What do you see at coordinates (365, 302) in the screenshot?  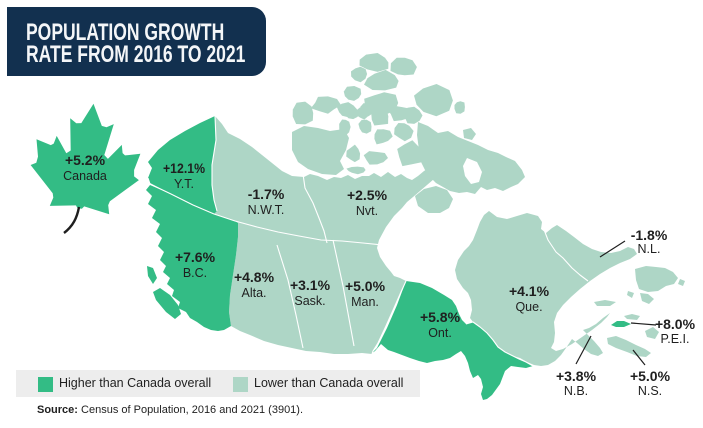 I see `svg-text: Man.` at bounding box center [365, 302].